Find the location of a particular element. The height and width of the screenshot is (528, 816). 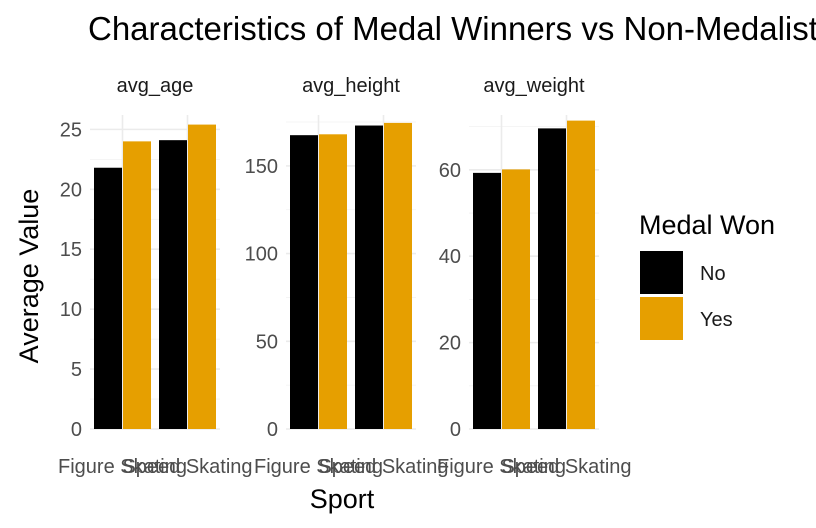

bar-avg_weight-speed-skating-no is located at coordinates (552, 278).